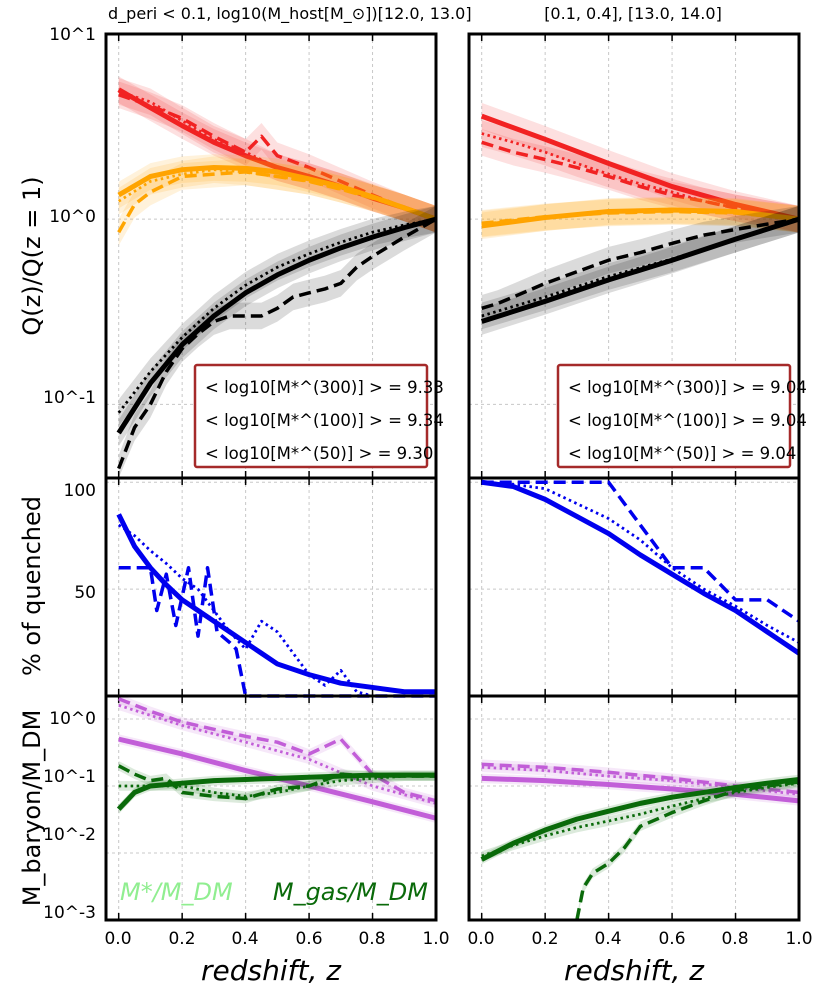 The image size is (830, 991). I want to click on xtick-right-0: 0.0, so click(480, 939).